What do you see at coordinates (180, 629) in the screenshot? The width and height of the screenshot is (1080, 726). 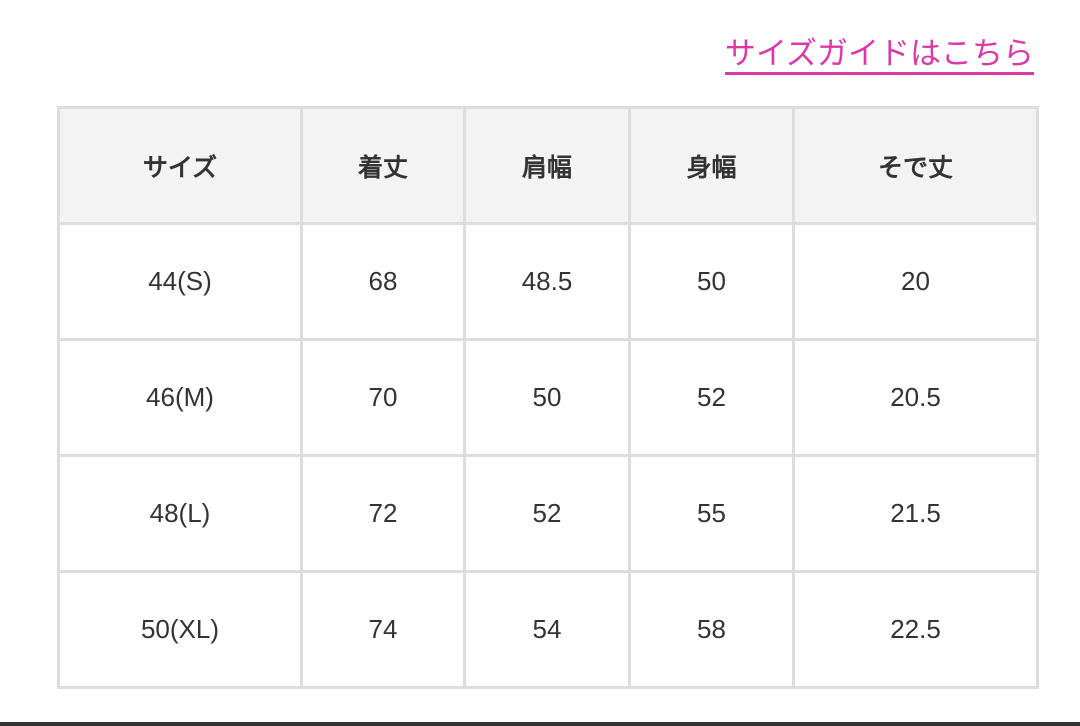 I see `cell-size: 50(XL)` at bounding box center [180, 629].